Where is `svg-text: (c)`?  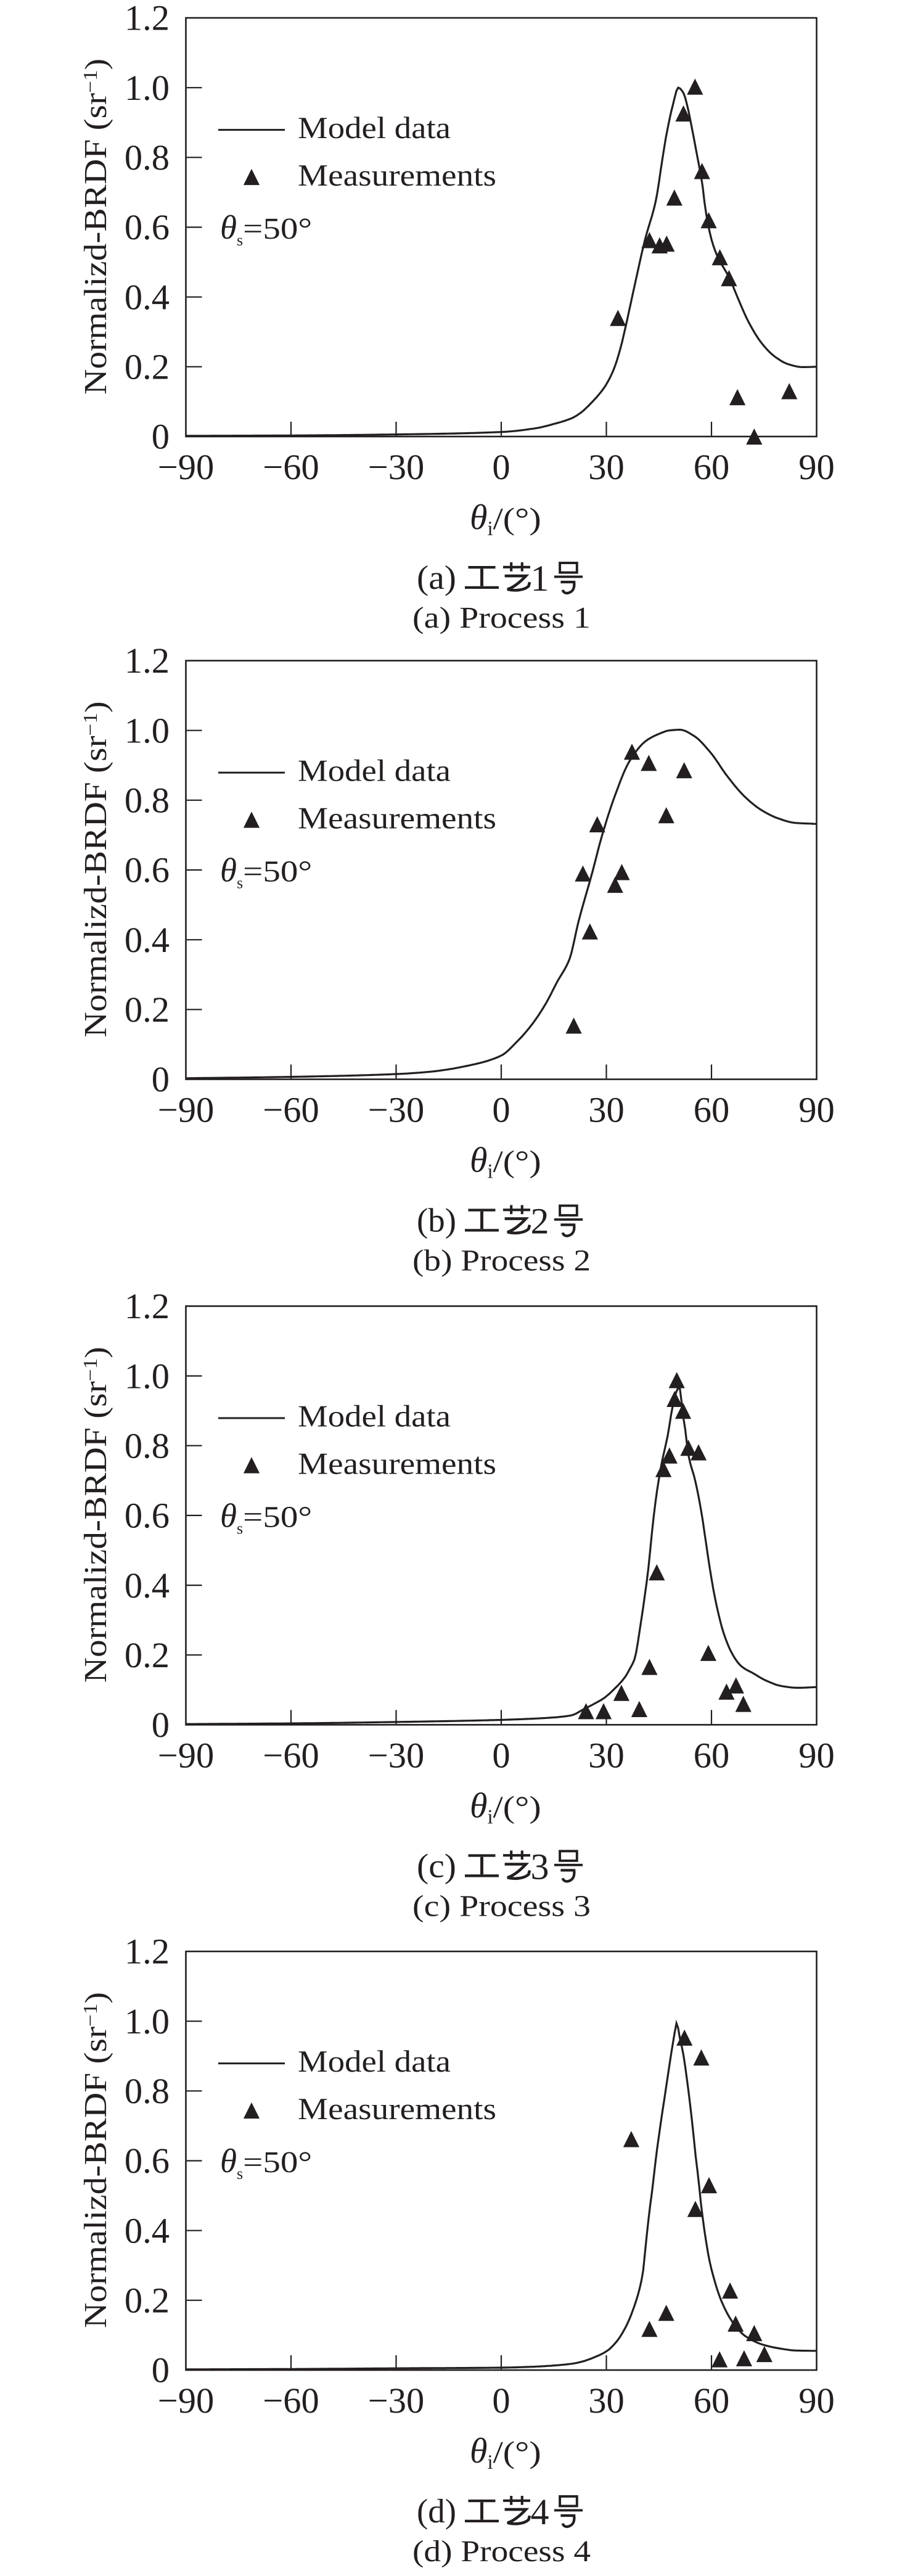
svg-text: (c) is located at coordinates (436, 1866).